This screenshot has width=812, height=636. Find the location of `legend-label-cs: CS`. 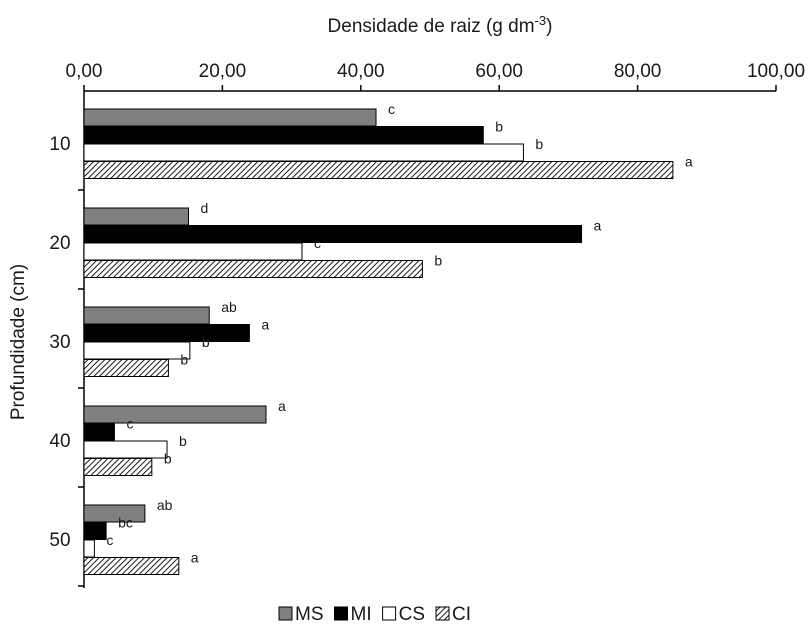

legend-label-cs: CS is located at coordinates (412, 614).